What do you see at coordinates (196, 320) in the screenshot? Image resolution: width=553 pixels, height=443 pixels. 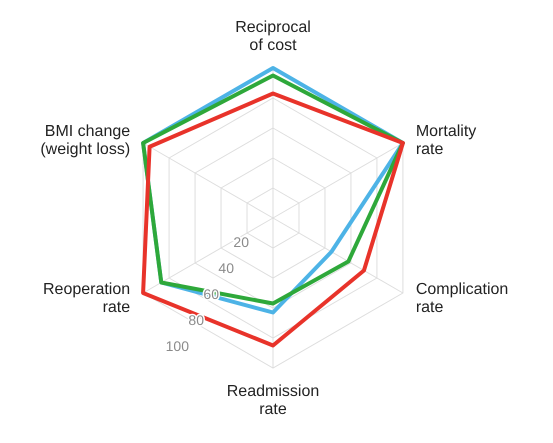 I see `y-tick-label: 80` at bounding box center [196, 320].